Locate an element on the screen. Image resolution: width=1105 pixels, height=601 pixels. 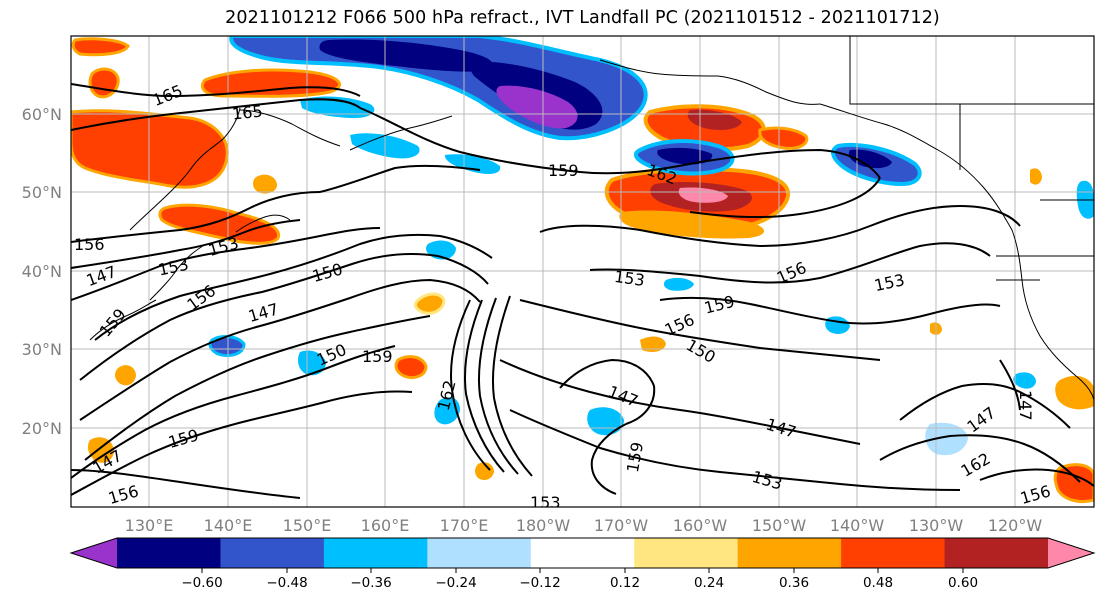
colorbar-cells is located at coordinates (583, 553).